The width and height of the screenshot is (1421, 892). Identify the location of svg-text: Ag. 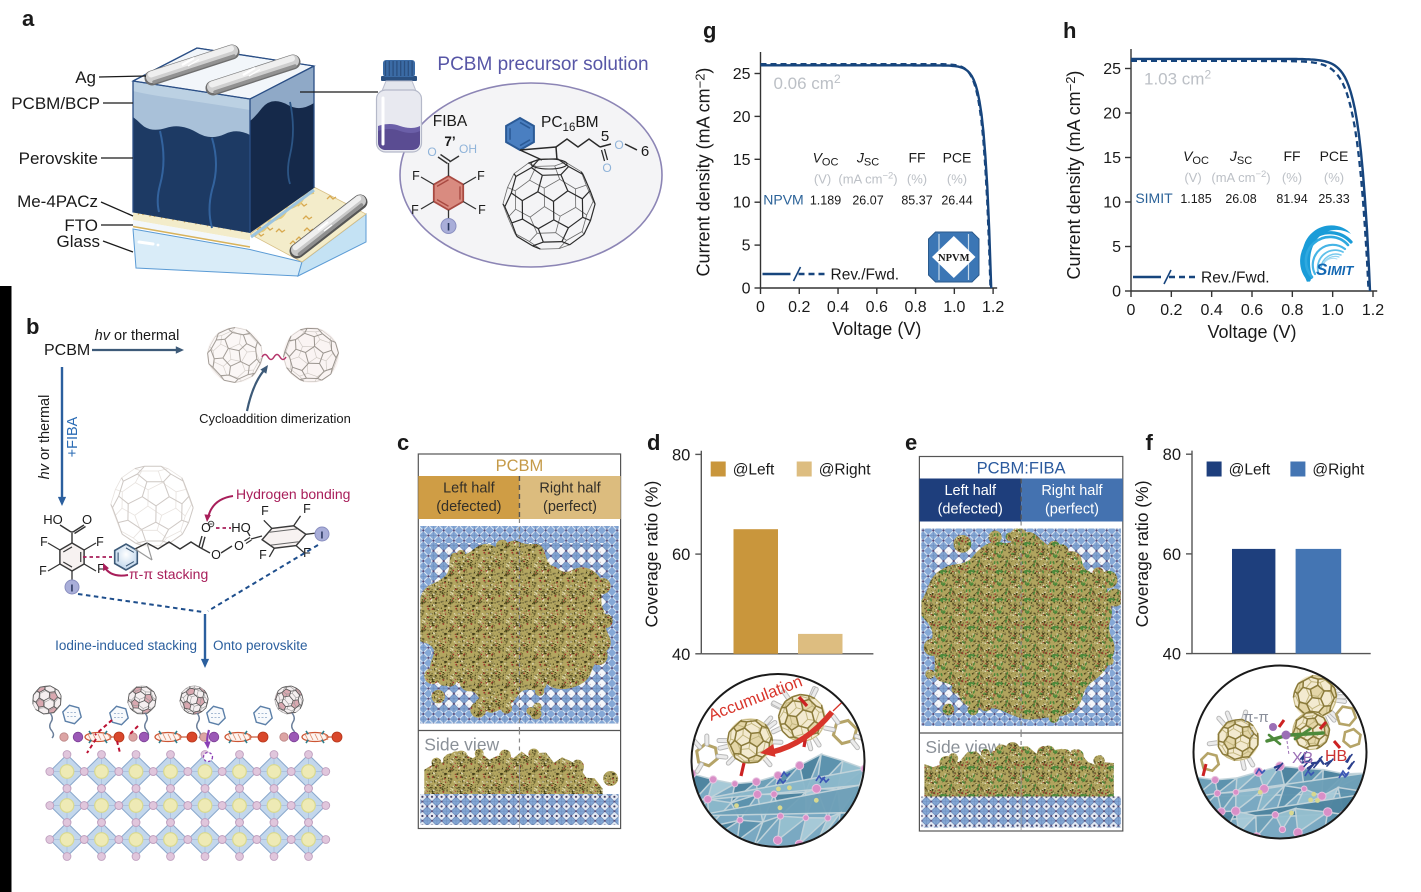
(85, 77).